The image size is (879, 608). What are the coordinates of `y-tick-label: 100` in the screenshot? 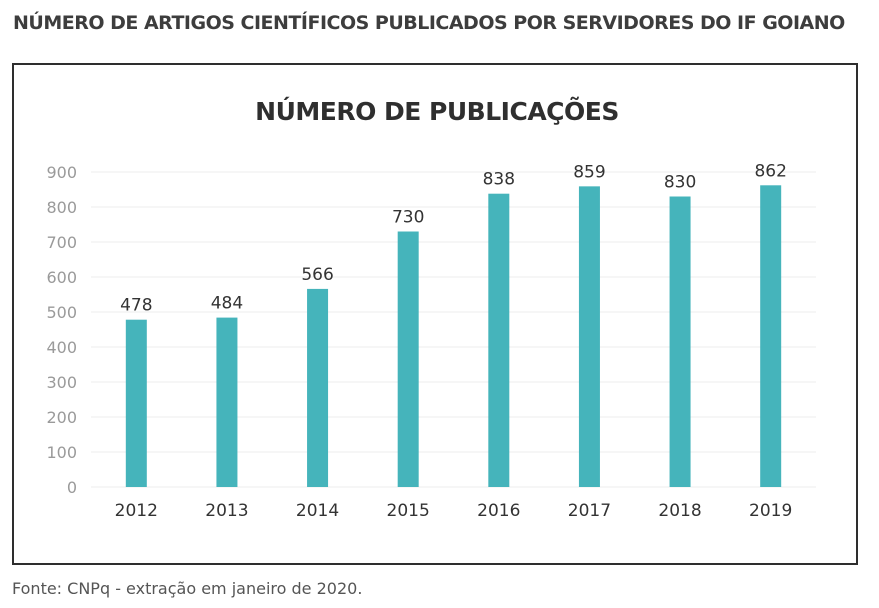 It's located at (61, 452).